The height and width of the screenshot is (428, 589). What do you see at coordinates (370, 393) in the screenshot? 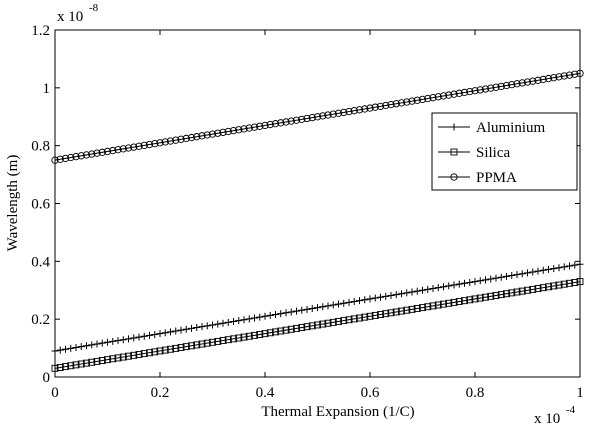
I see `x-tick-label: 0.6` at bounding box center [370, 393].